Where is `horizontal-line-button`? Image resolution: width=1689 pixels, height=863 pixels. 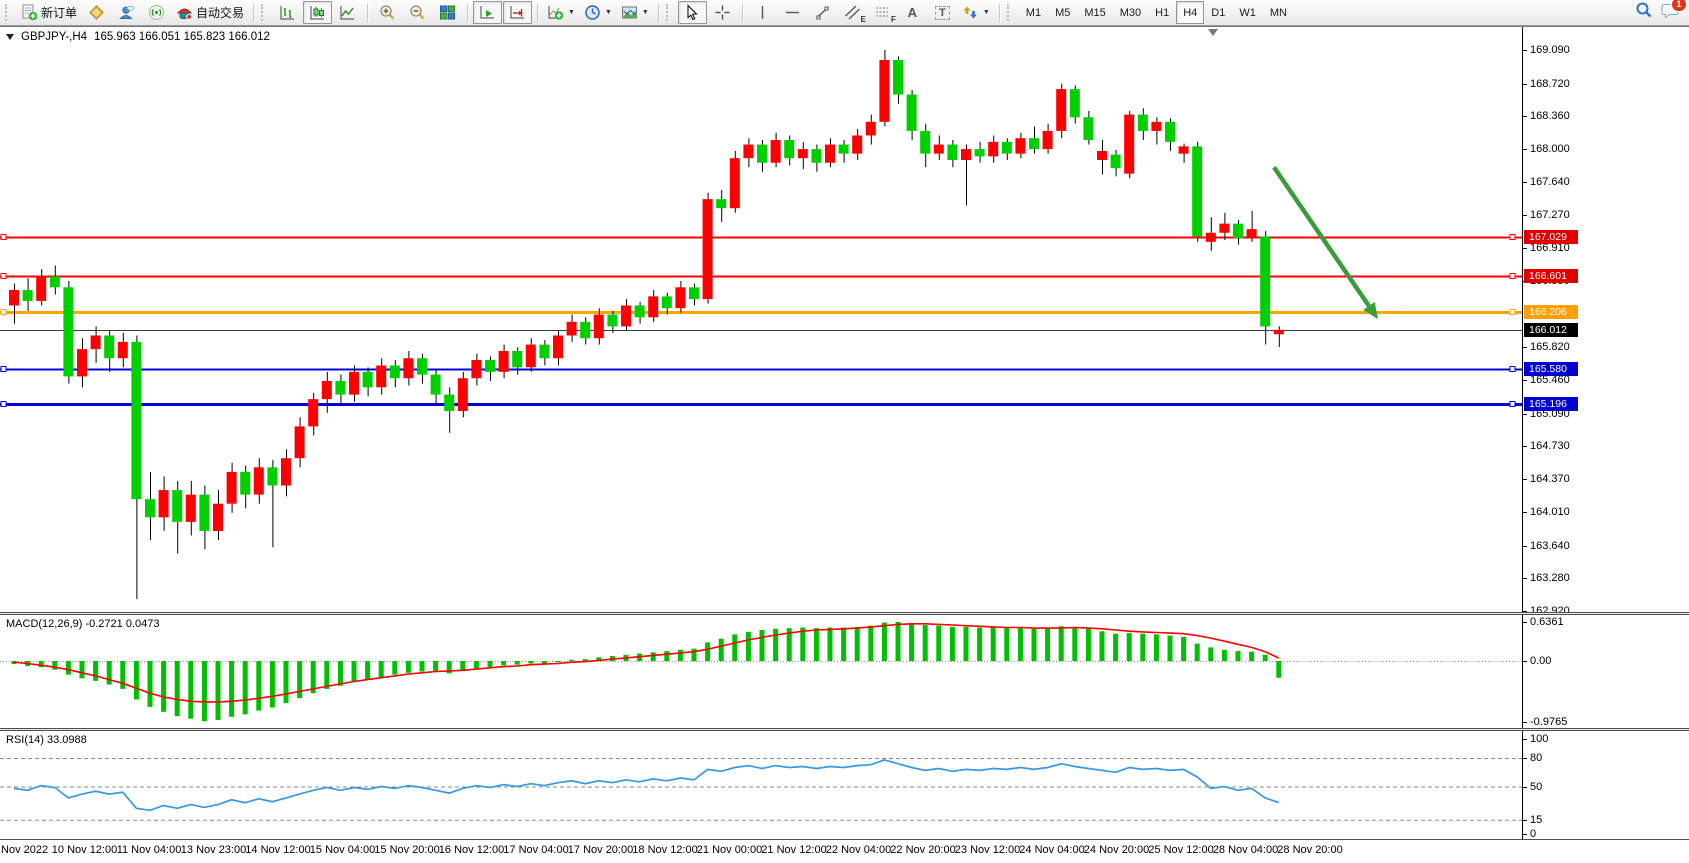
horizontal-line-button is located at coordinates (792, 12).